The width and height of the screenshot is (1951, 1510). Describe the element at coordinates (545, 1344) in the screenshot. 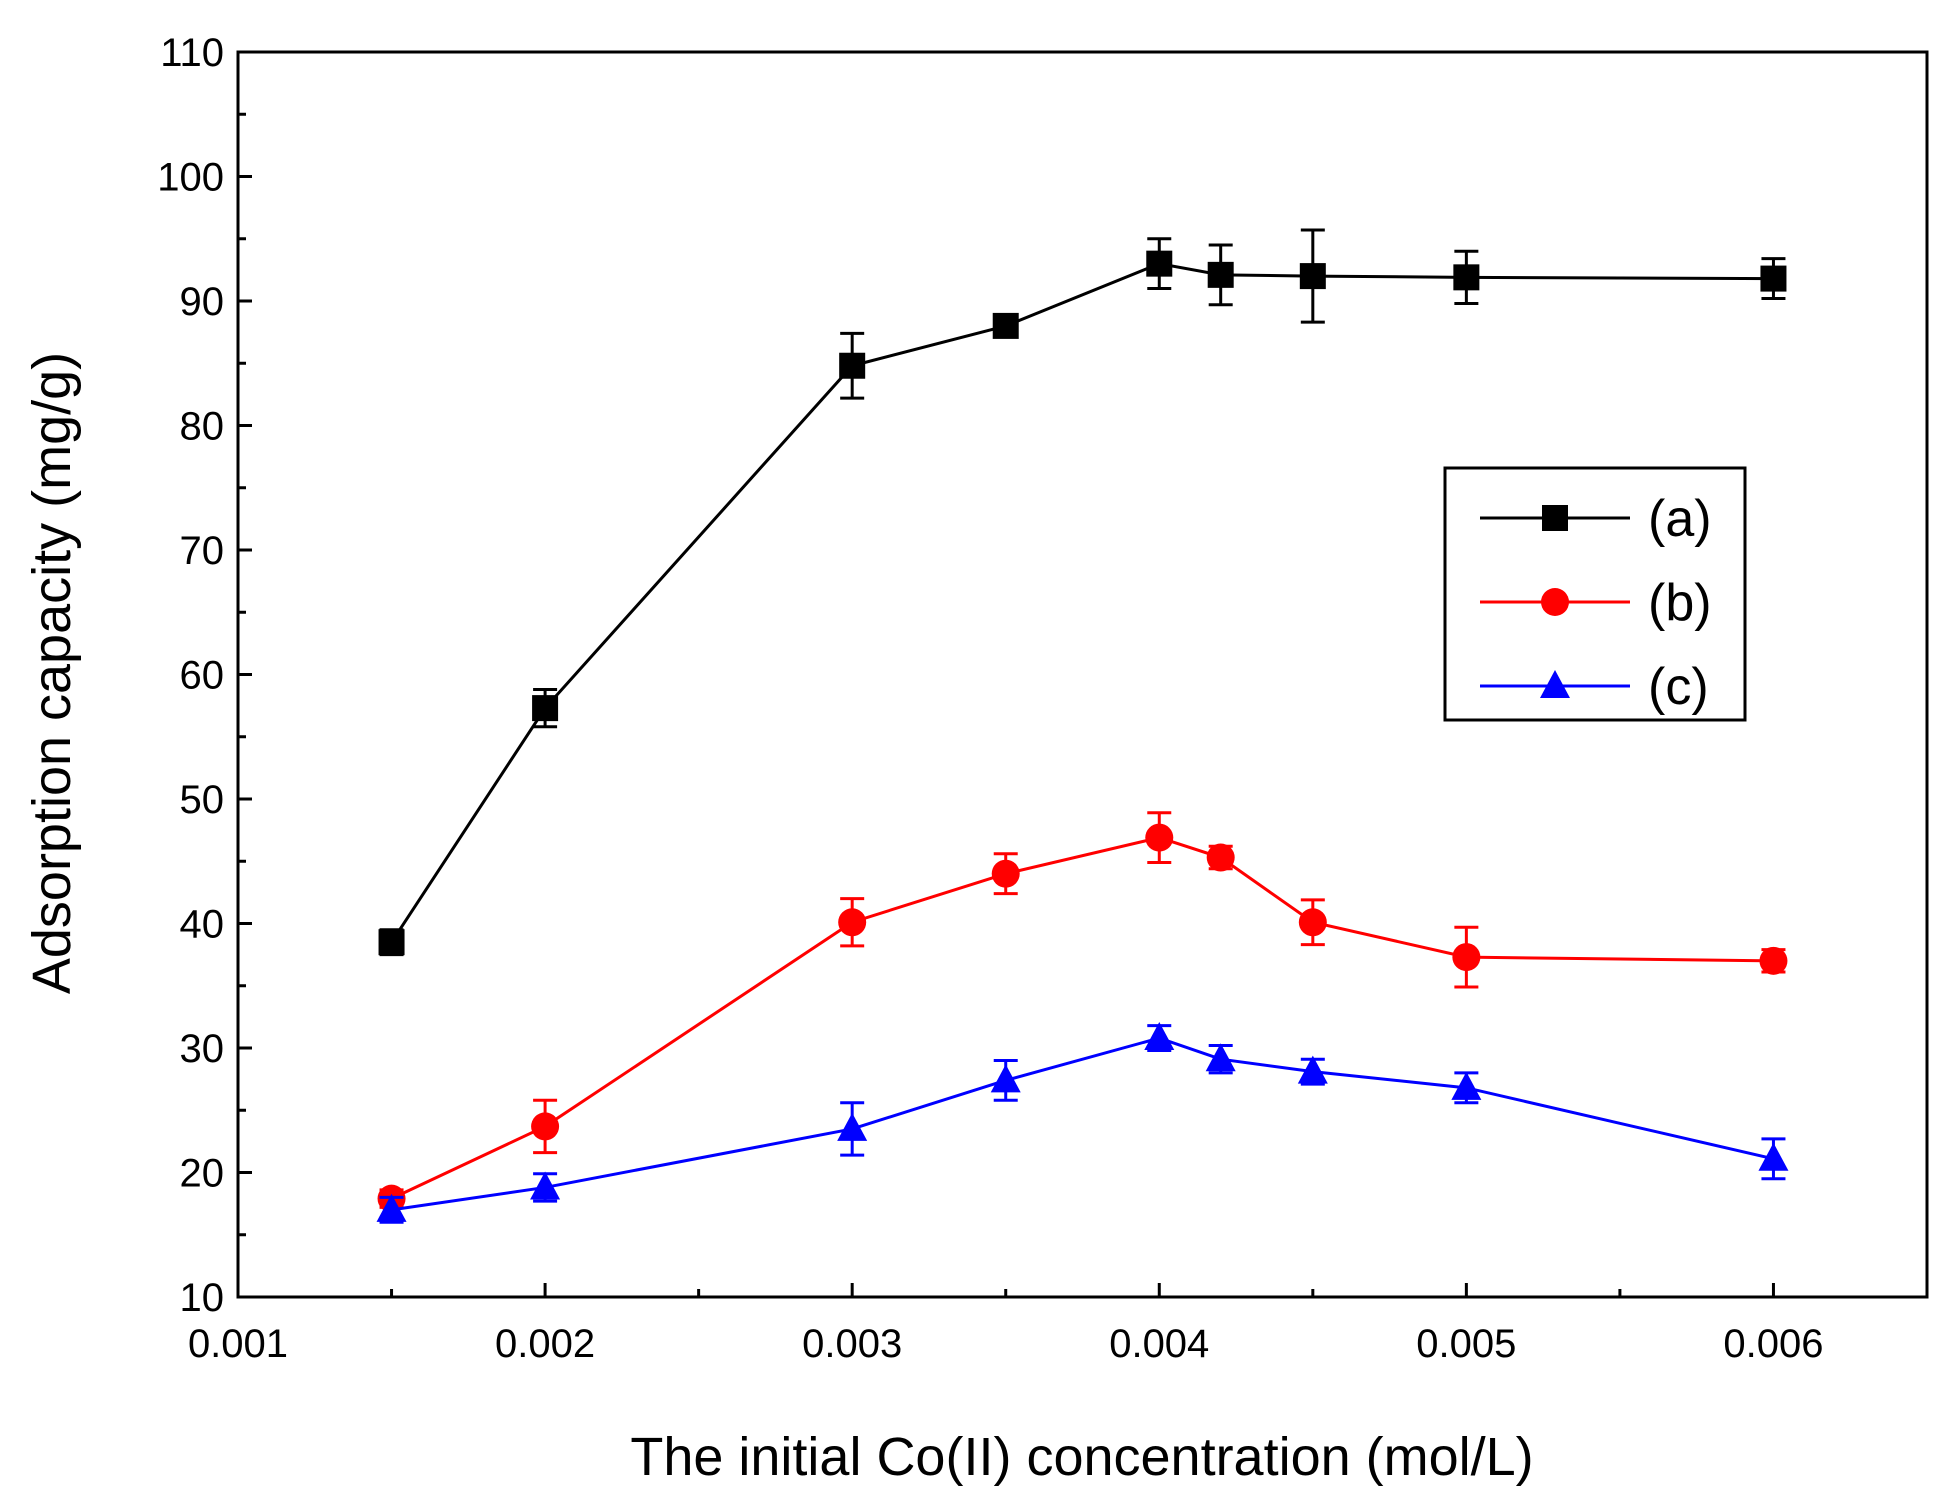

I see `x-tick-label: 0.002` at that location.